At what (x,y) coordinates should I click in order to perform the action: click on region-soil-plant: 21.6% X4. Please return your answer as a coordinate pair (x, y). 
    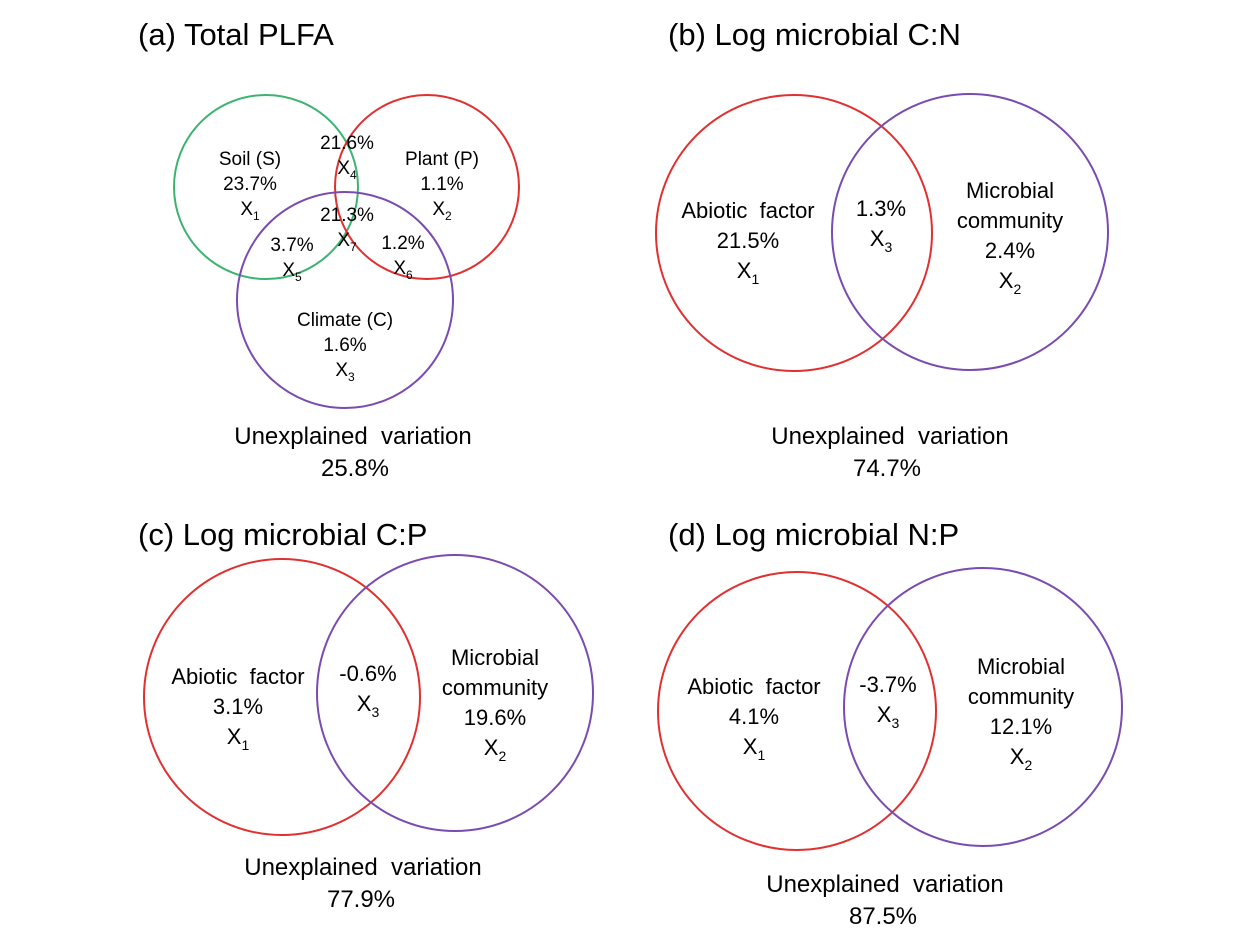
    Looking at the image, I should click on (347, 157).